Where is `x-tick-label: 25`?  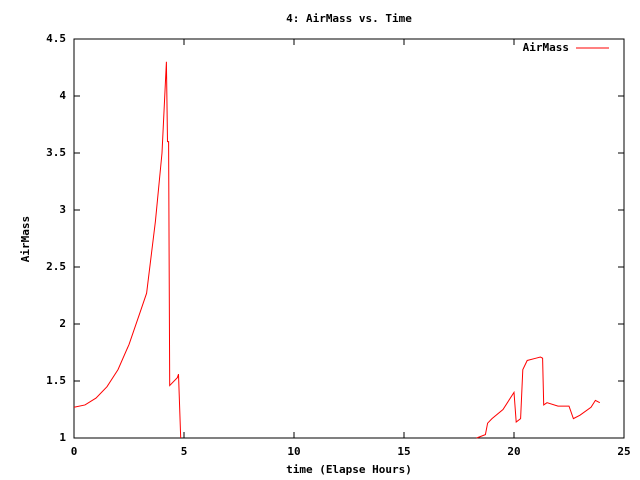 x-tick-label: 25 is located at coordinates (623, 451).